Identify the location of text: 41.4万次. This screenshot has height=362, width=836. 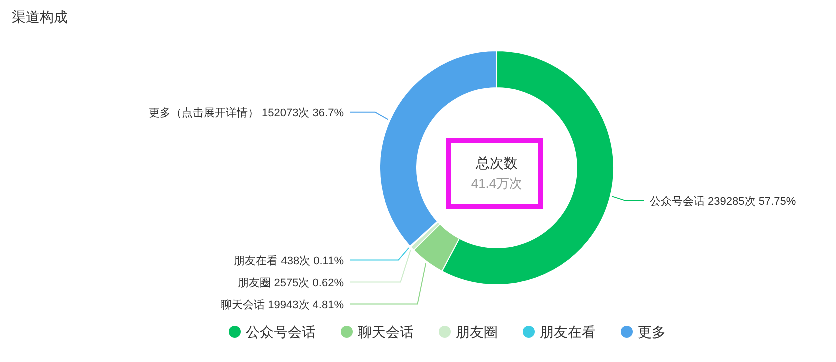
(497, 183).